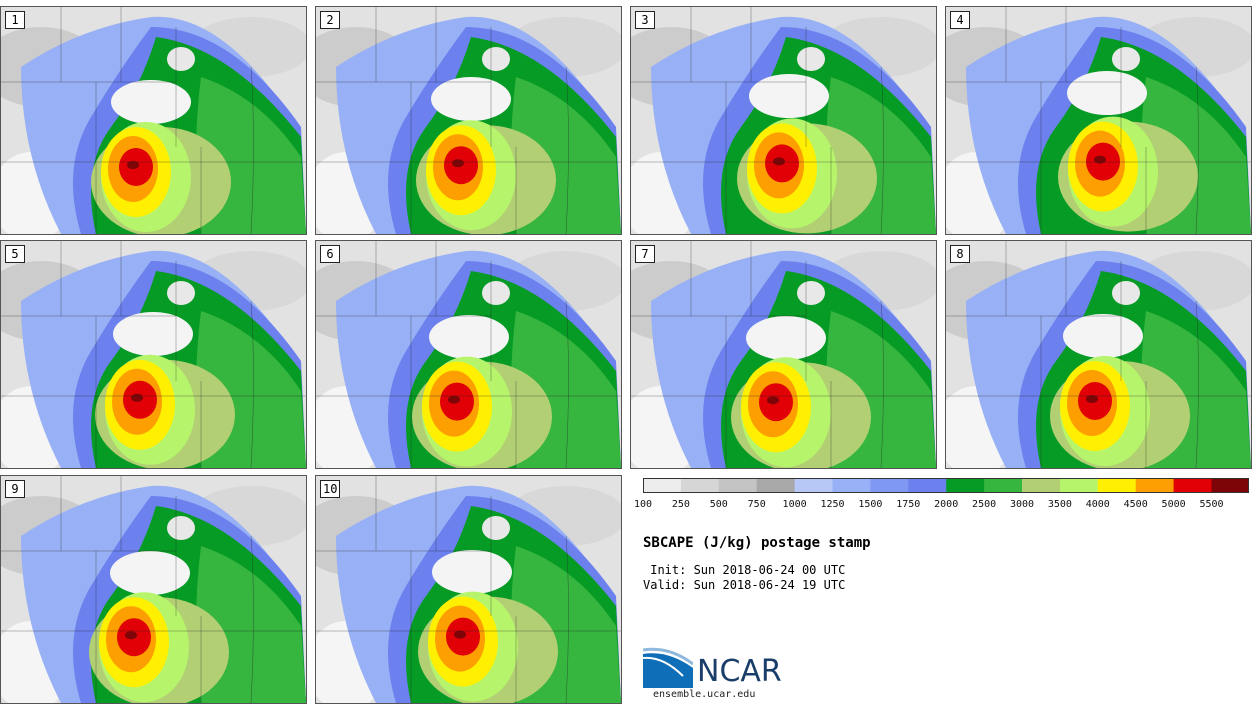  What do you see at coordinates (870, 504) in the screenshot?
I see `colorbar-tick-label: 1500` at bounding box center [870, 504].